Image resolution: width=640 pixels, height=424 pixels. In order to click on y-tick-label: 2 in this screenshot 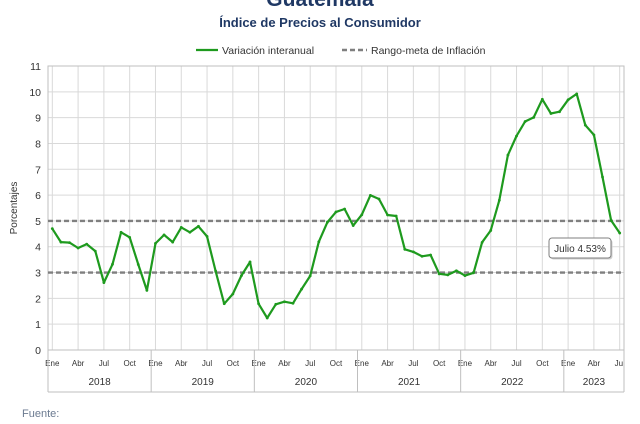, I will do `click(38, 299)`.